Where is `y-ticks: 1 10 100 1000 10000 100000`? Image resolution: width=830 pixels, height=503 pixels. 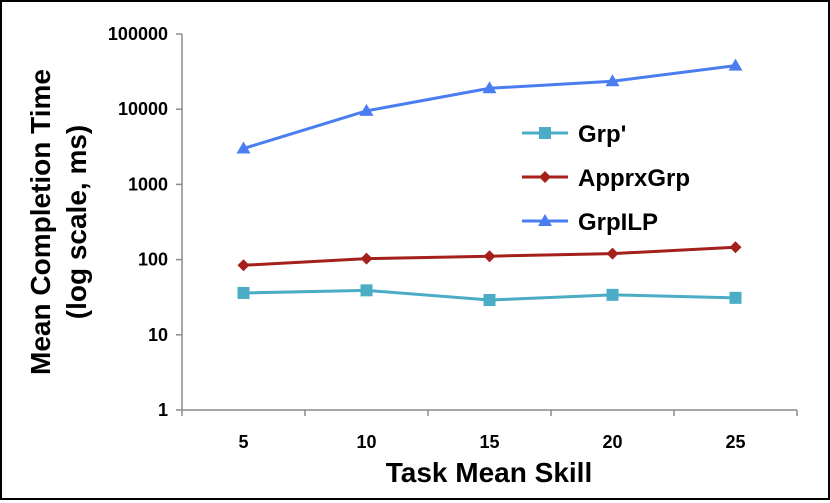 y-ticks: 1 10 100 1000 10000 100000 is located at coordinates (145, 222).